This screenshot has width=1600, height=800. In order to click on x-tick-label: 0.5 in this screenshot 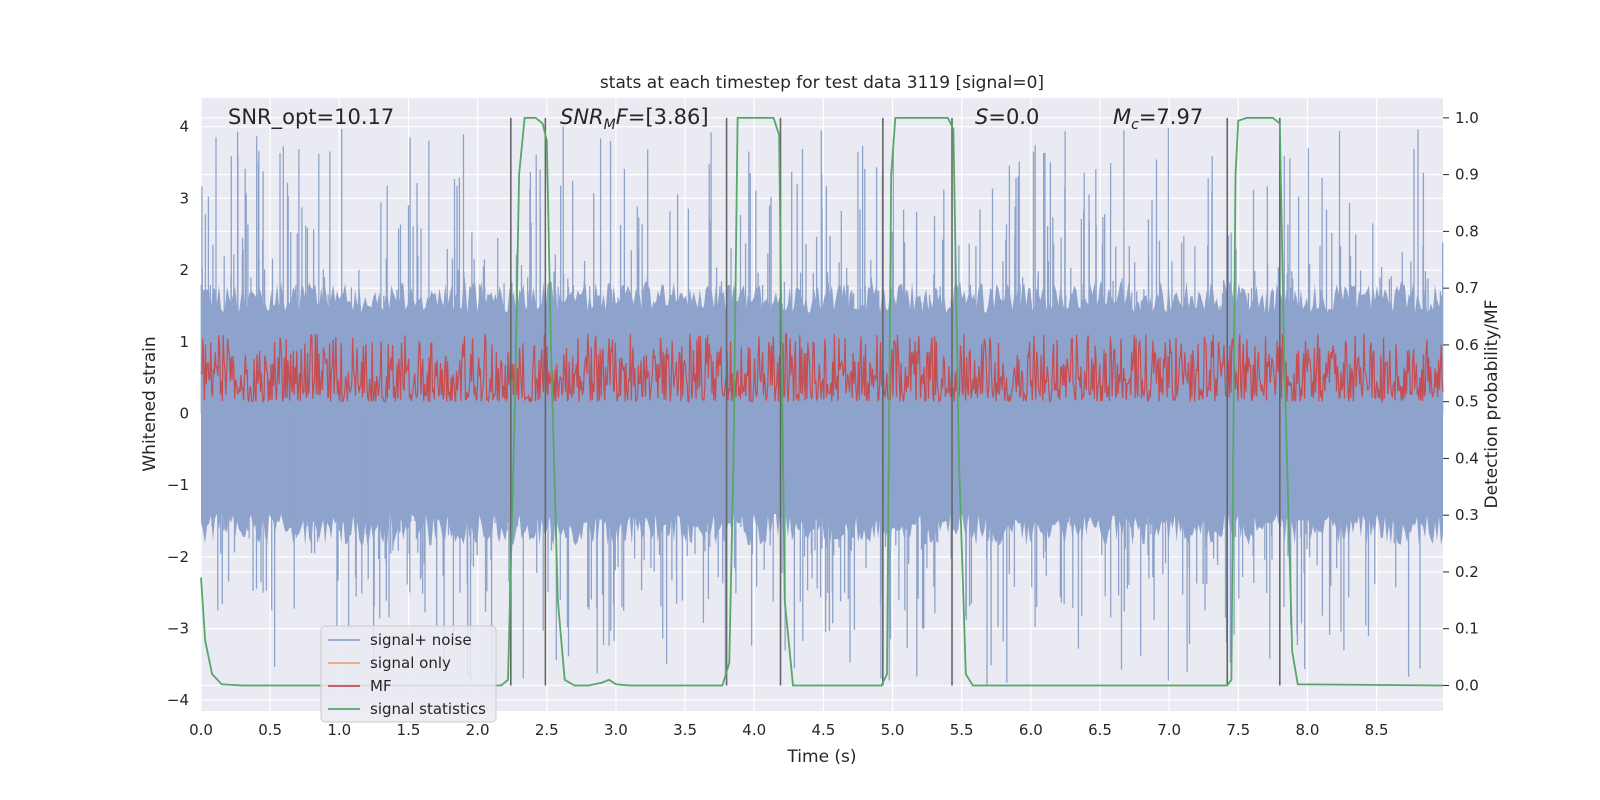, I will do `click(270, 730)`.